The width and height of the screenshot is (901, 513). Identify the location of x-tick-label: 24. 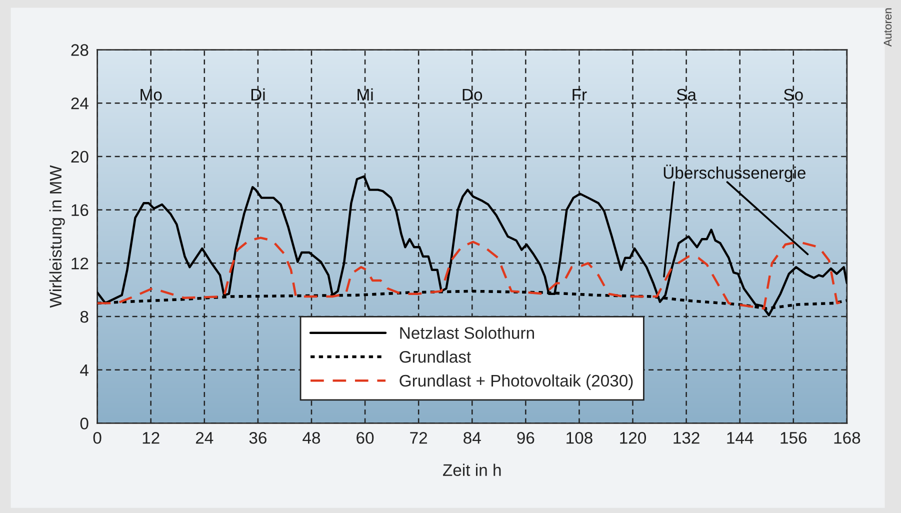
(205, 438).